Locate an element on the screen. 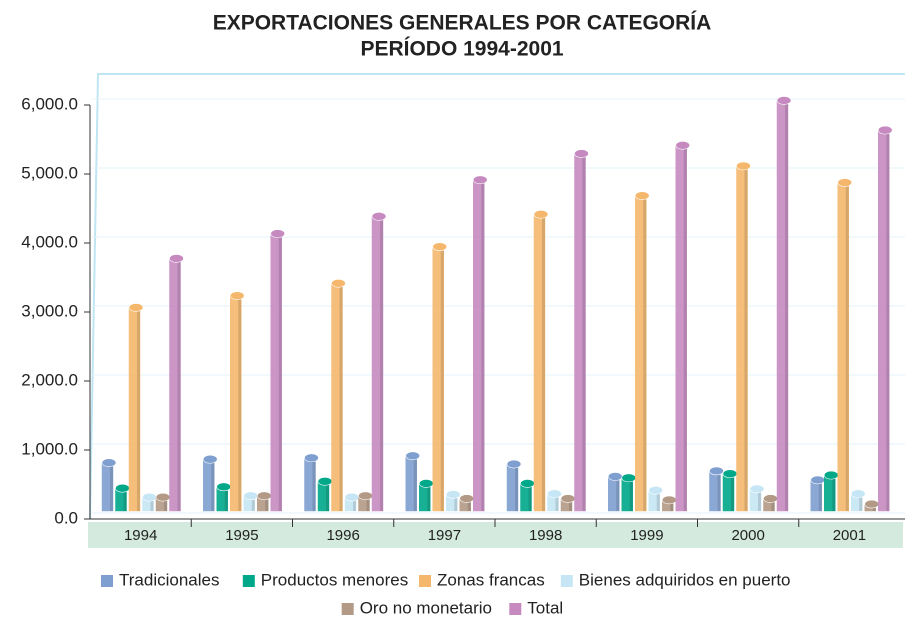 Image resolution: width=907 pixels, height=622 pixels. y-tick-label: 5,000.0 is located at coordinates (49, 172).